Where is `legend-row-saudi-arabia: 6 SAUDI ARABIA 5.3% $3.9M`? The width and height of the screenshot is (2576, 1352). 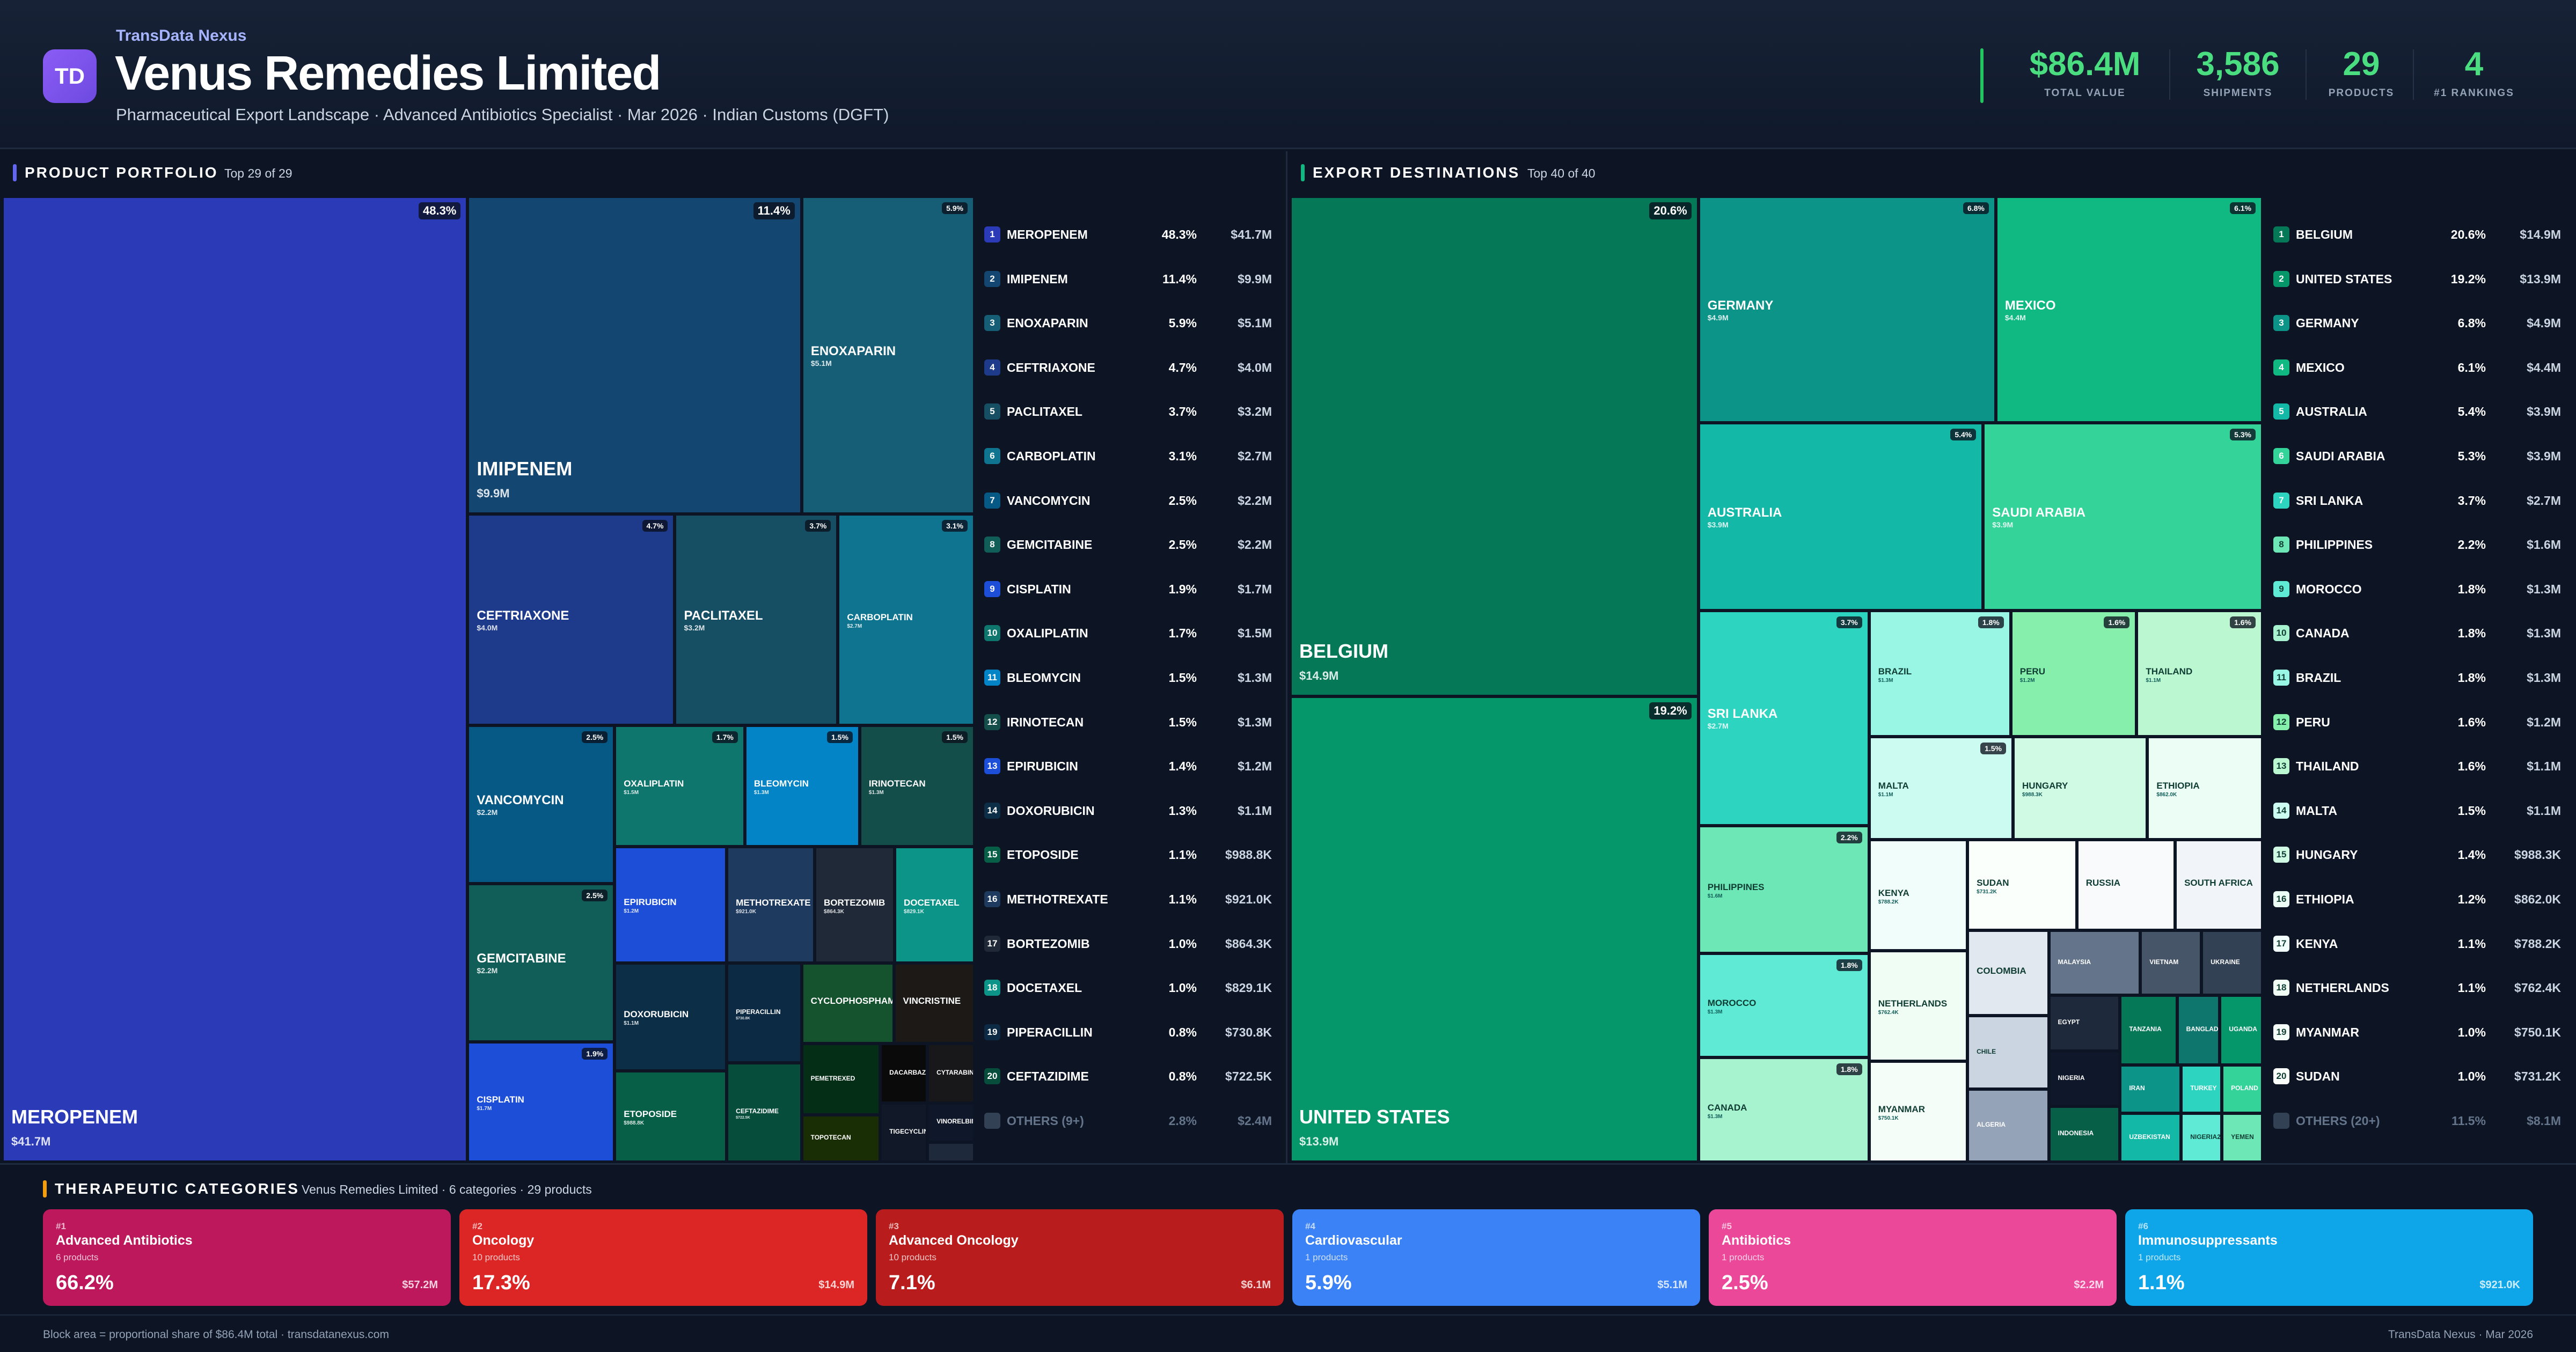 legend-row-saudi-arabia: 6 SAUDI ARABIA 5.3% $3.9M is located at coordinates (2417, 456).